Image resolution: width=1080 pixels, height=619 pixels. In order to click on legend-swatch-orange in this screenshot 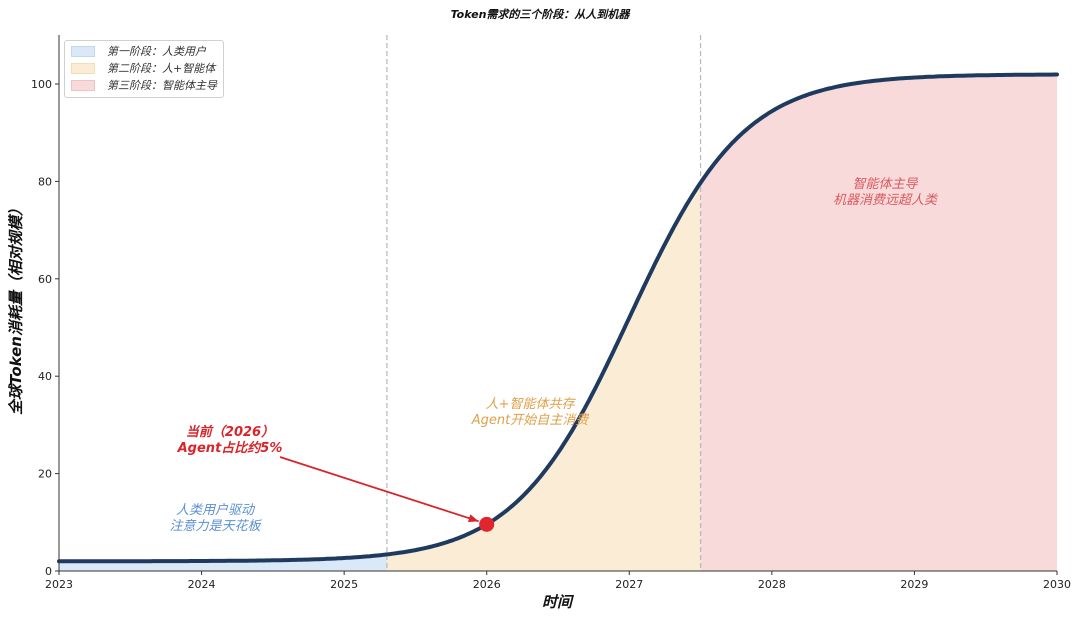, I will do `click(83, 68)`.